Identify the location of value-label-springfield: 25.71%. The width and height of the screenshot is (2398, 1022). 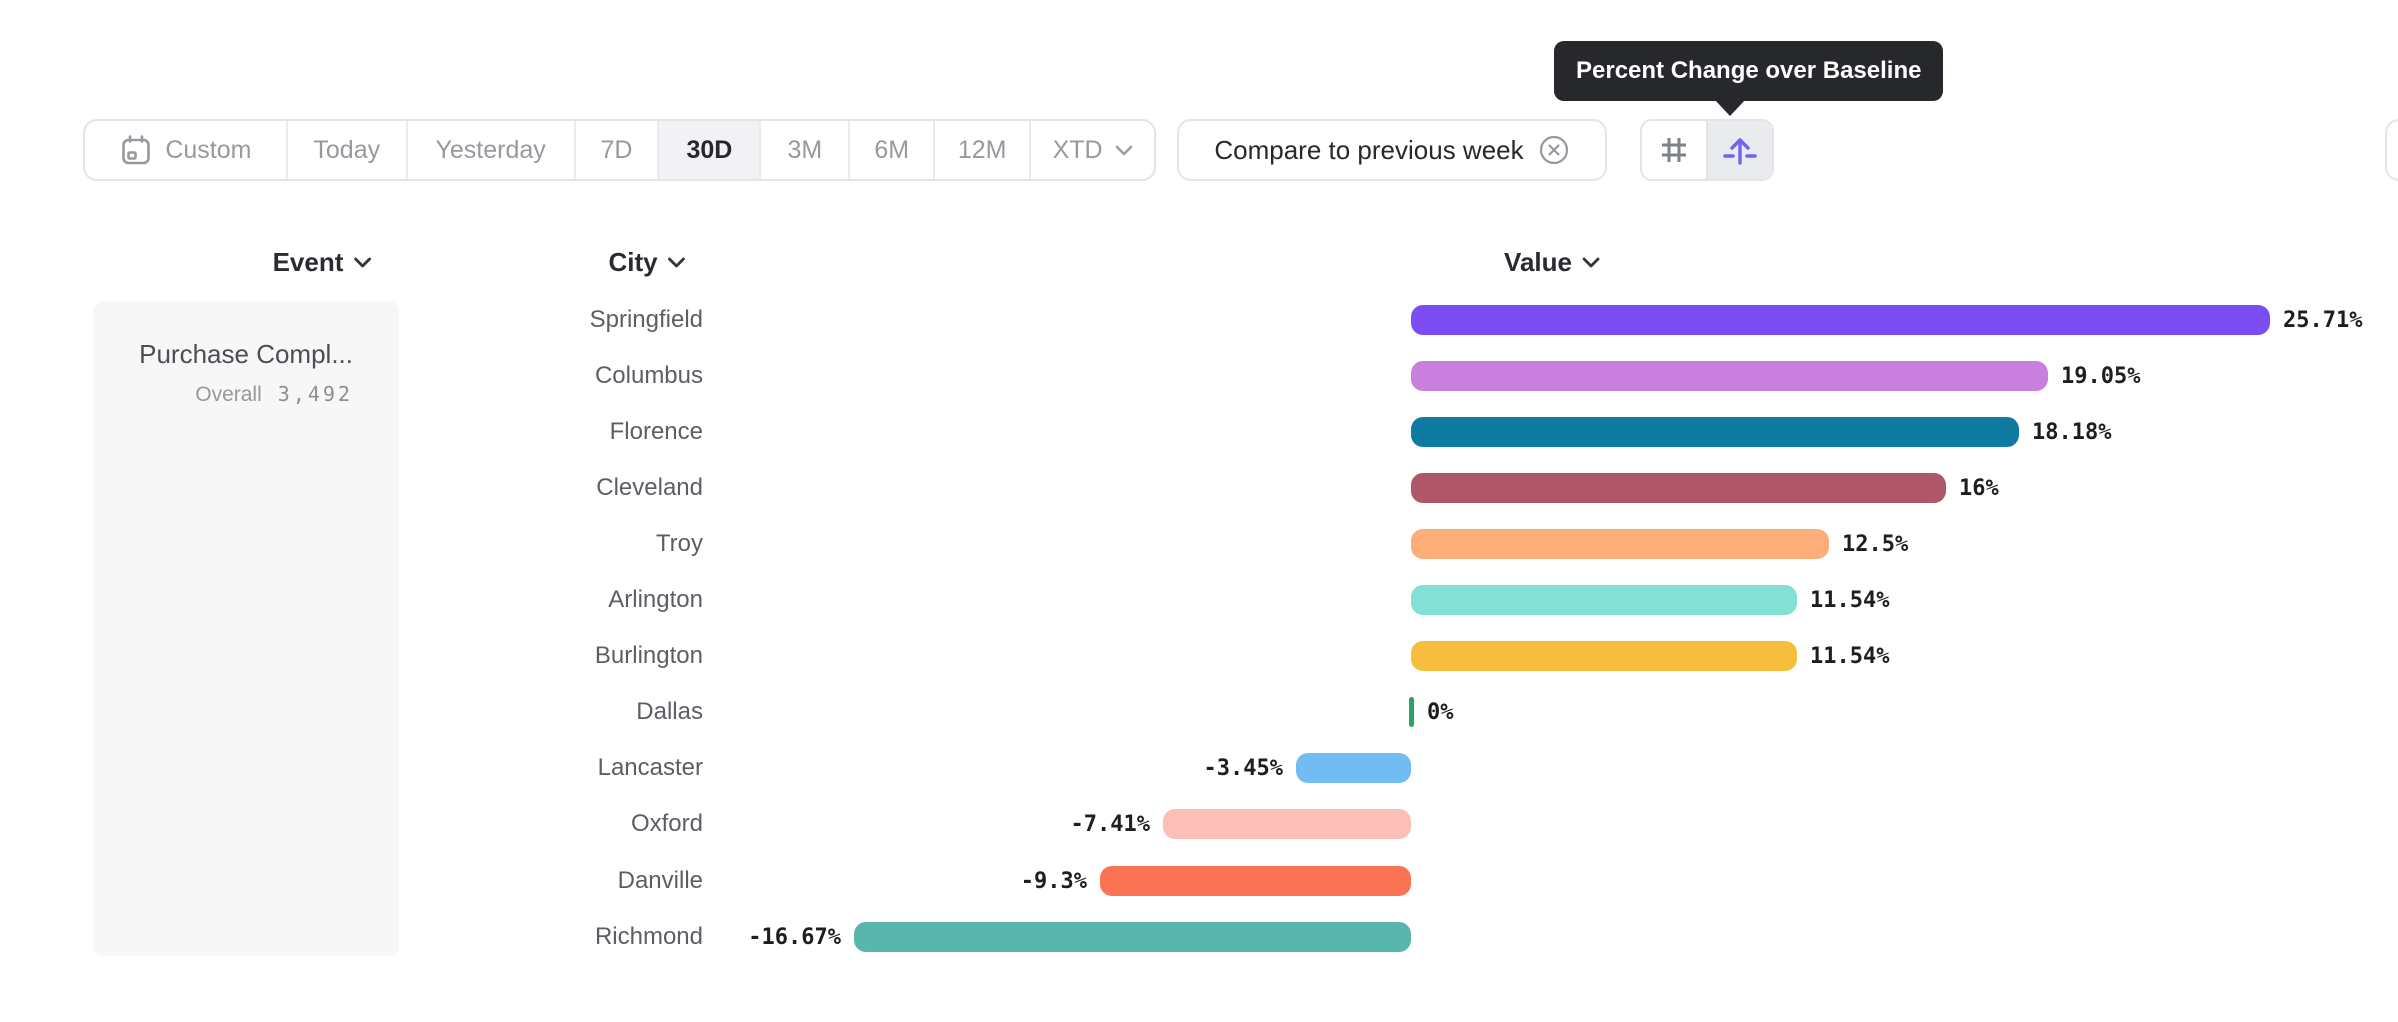
(2323, 320).